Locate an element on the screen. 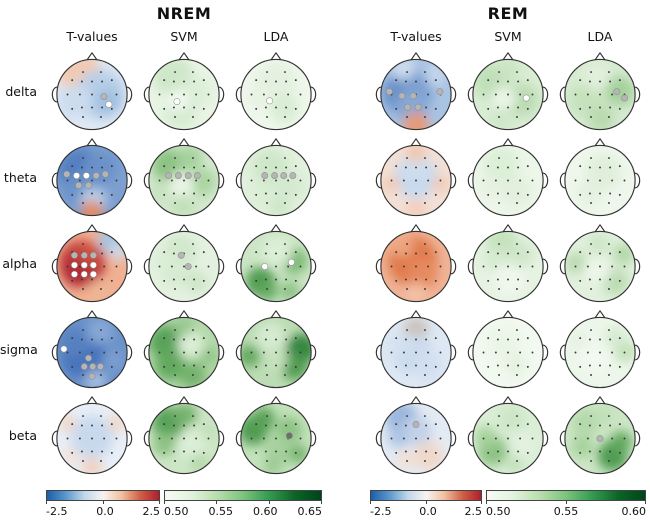  colorbar-rem-accuracy: 0.50 0.55 0.60 is located at coordinates (566, 504).